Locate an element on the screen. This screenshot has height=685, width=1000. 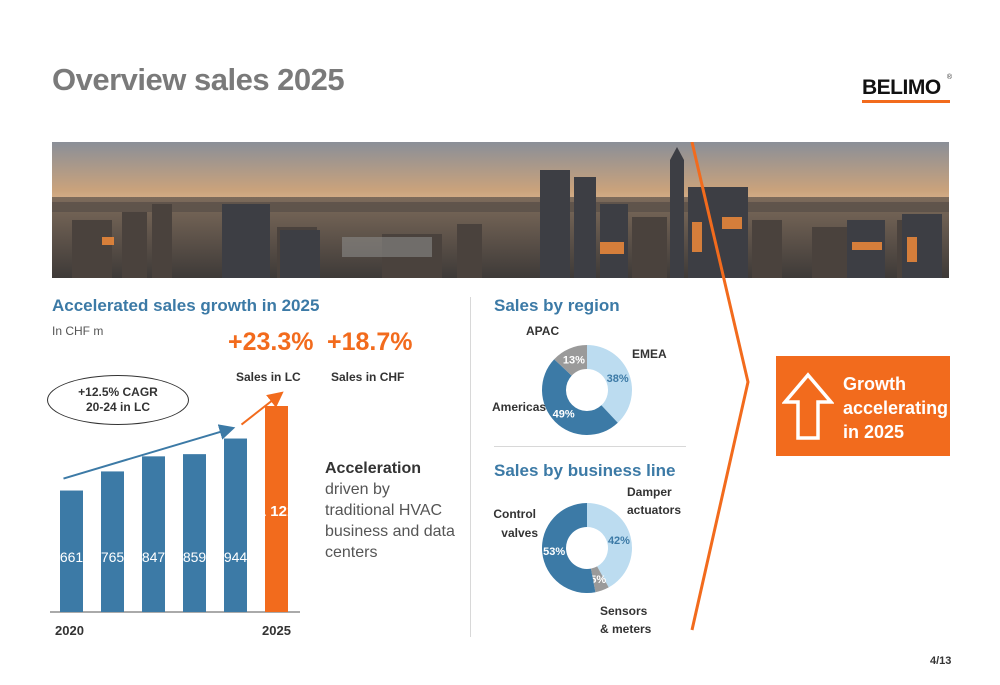
chevron-divider is located at coordinates (720, 386).